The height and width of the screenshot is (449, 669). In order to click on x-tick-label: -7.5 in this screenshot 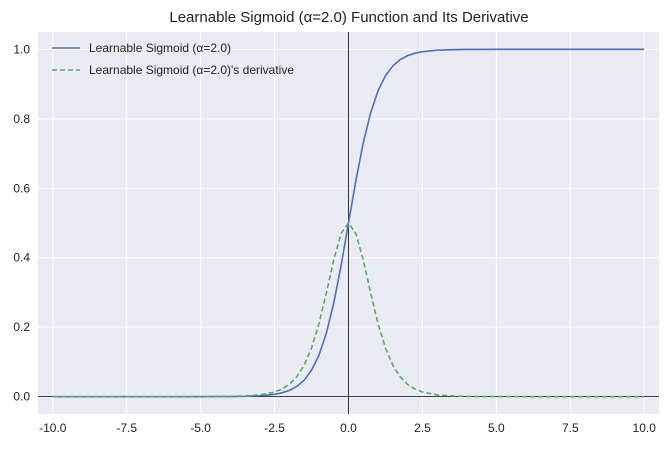, I will do `click(126, 428)`.